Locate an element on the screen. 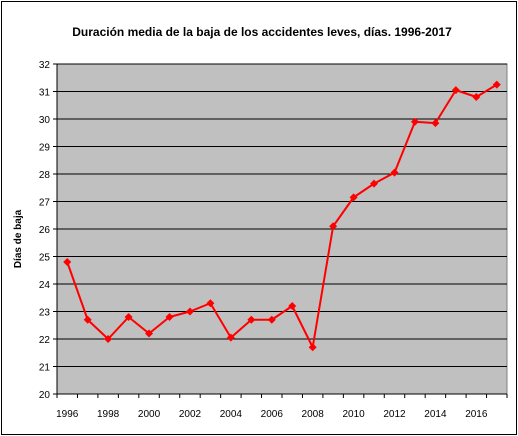 Image resolution: width=518 pixels, height=436 pixels. x-tick-label: 2014 is located at coordinates (435, 414).